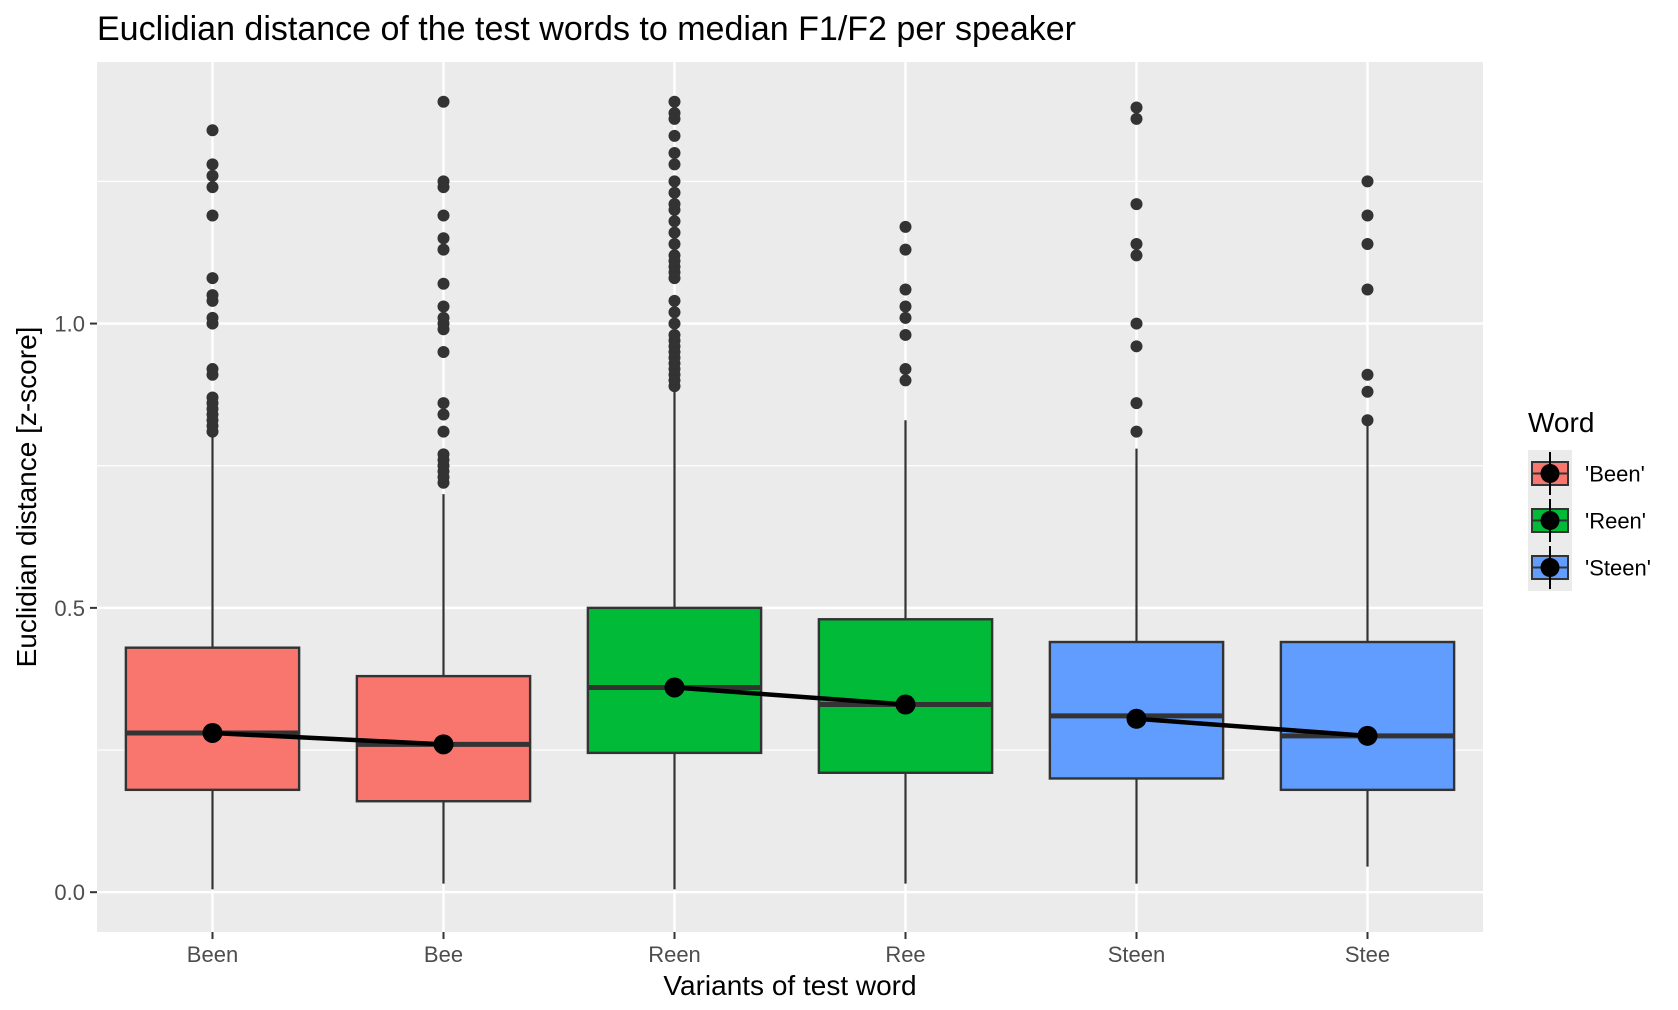 The width and height of the screenshot is (1678, 1010). I want to click on mean-line, so click(790, 716).